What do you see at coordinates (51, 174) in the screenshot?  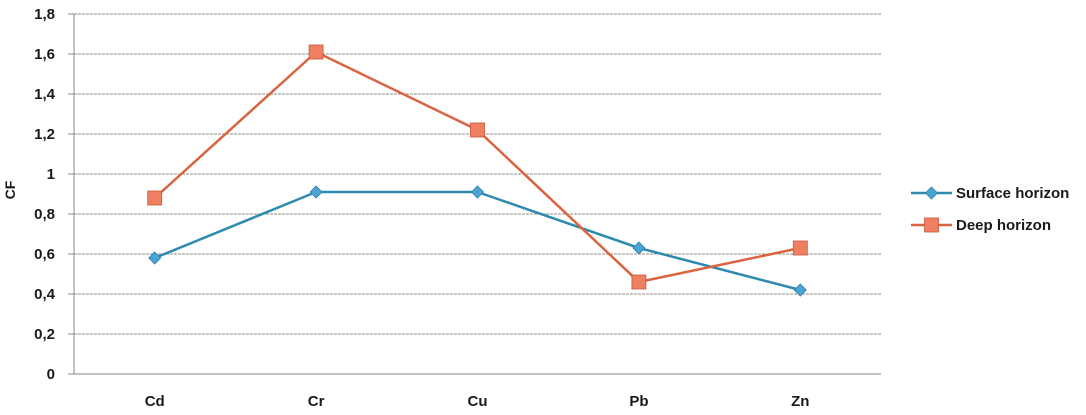 I see `y-tick-label: 1` at bounding box center [51, 174].